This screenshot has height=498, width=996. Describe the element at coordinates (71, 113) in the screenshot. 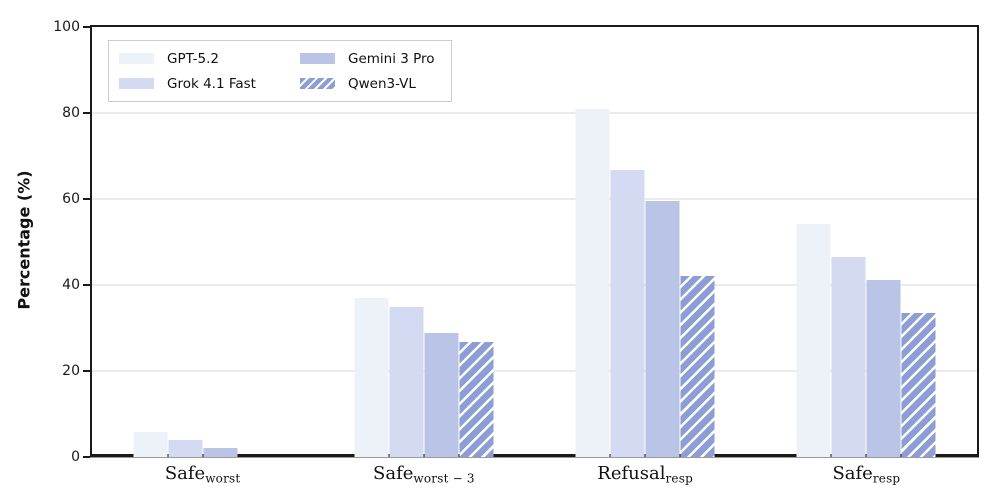

I see `y-tick-label-80: 80` at that location.